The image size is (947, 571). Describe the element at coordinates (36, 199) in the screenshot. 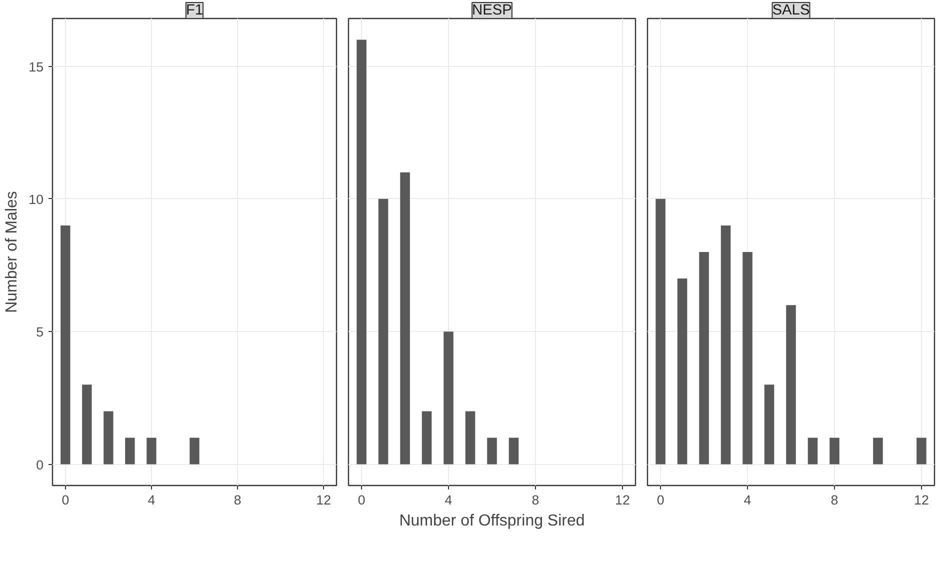

I see `y-tick-label: 10` at that location.